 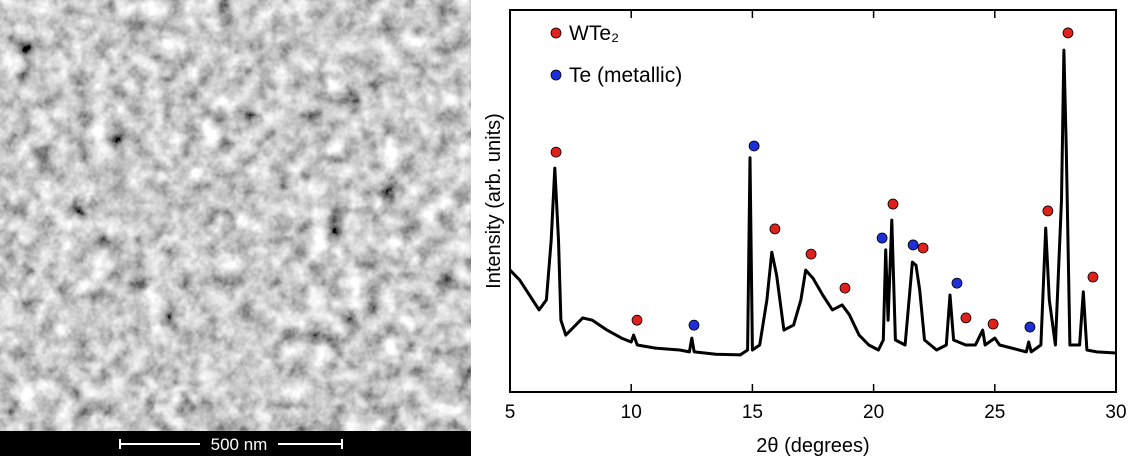 What do you see at coordinates (239, 444) in the screenshot?
I see `scale-label: 500 nm` at bounding box center [239, 444].